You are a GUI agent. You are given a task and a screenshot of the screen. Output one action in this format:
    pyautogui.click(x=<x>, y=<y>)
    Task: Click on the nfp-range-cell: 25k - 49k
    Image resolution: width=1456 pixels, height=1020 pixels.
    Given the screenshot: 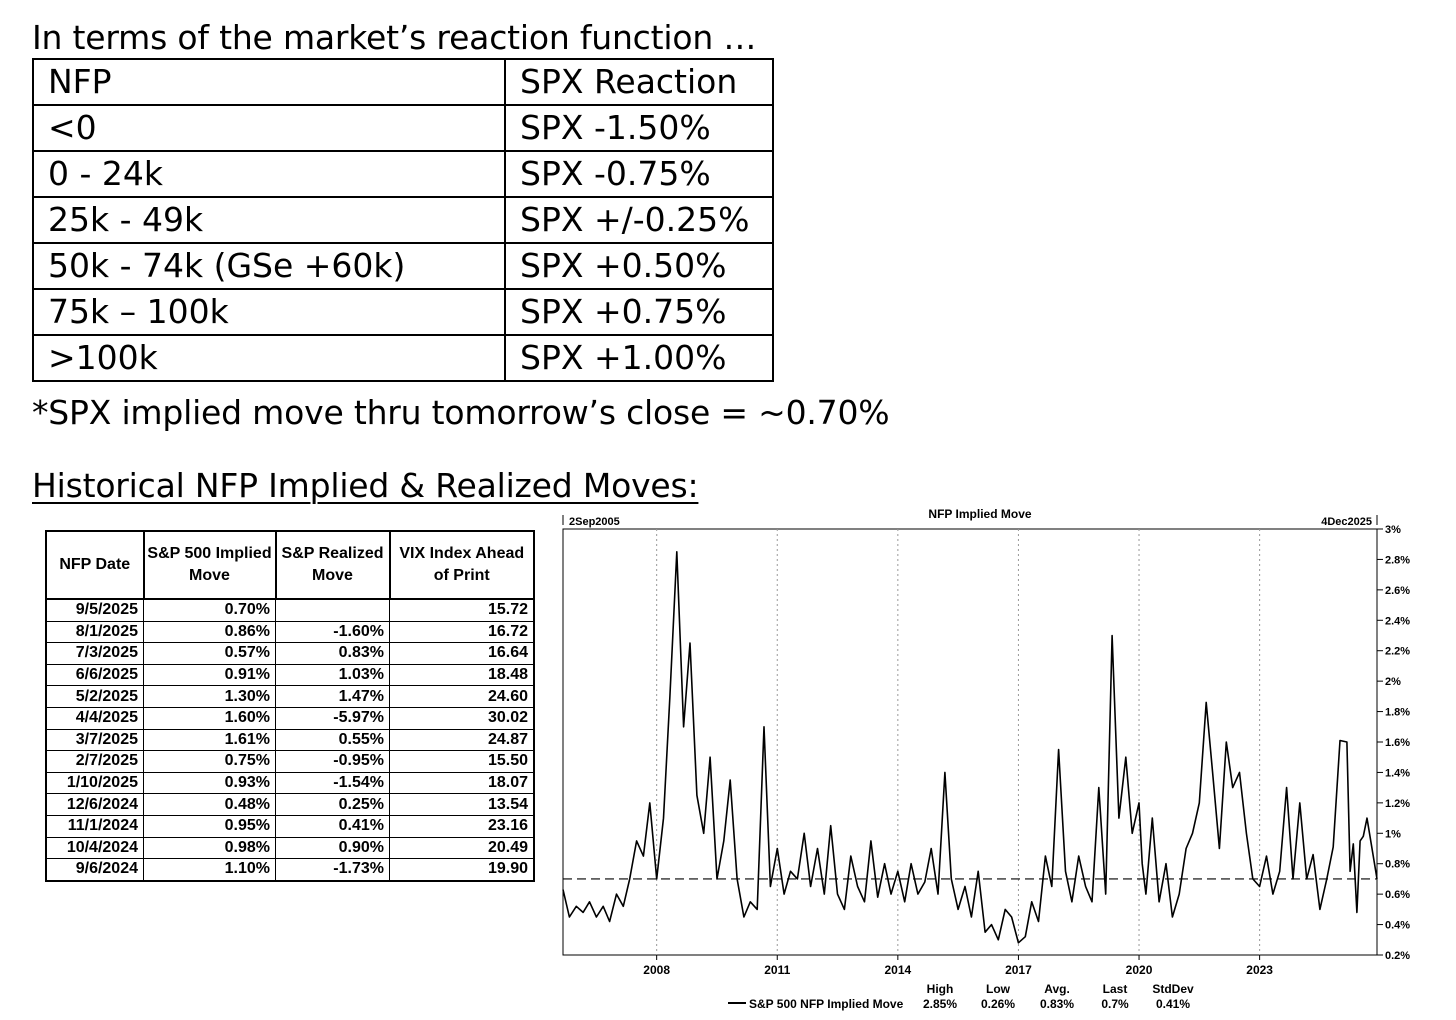 What is the action you would take?
    pyautogui.click(x=269, y=220)
    